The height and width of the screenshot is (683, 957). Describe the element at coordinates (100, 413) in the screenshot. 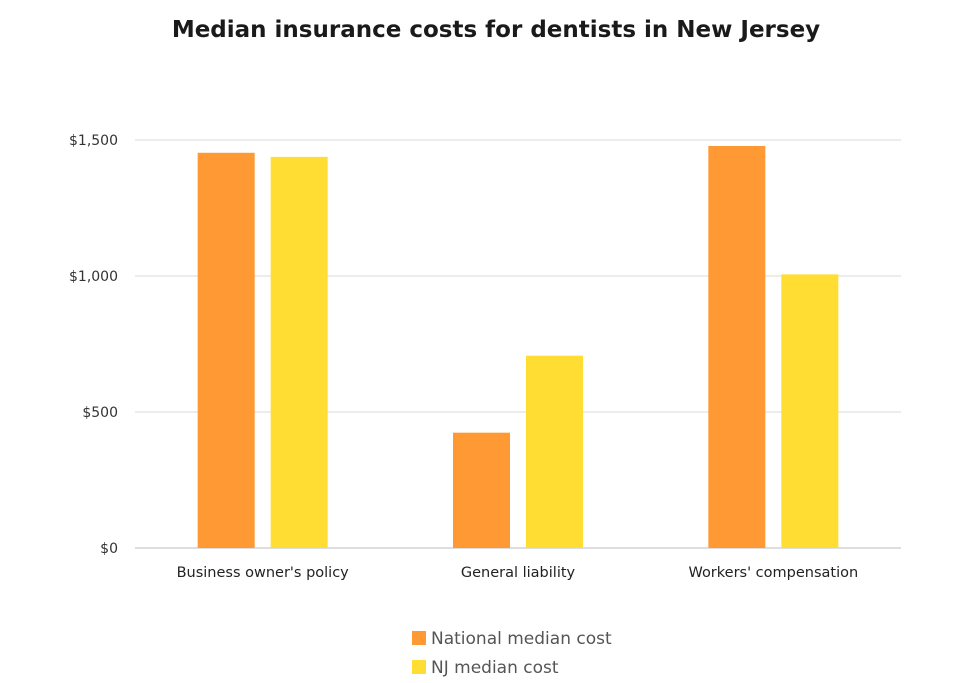

I see `y-tick-label: $500` at that location.